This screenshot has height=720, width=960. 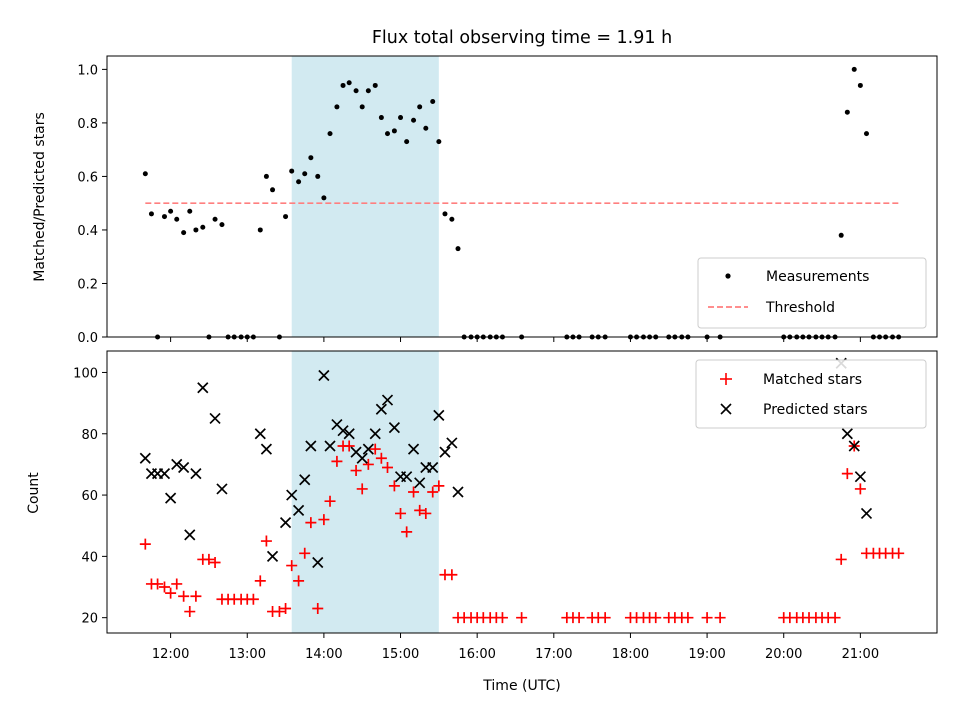 What do you see at coordinates (87, 177) in the screenshot?
I see `top-y-tick-label: 0.6` at bounding box center [87, 177].